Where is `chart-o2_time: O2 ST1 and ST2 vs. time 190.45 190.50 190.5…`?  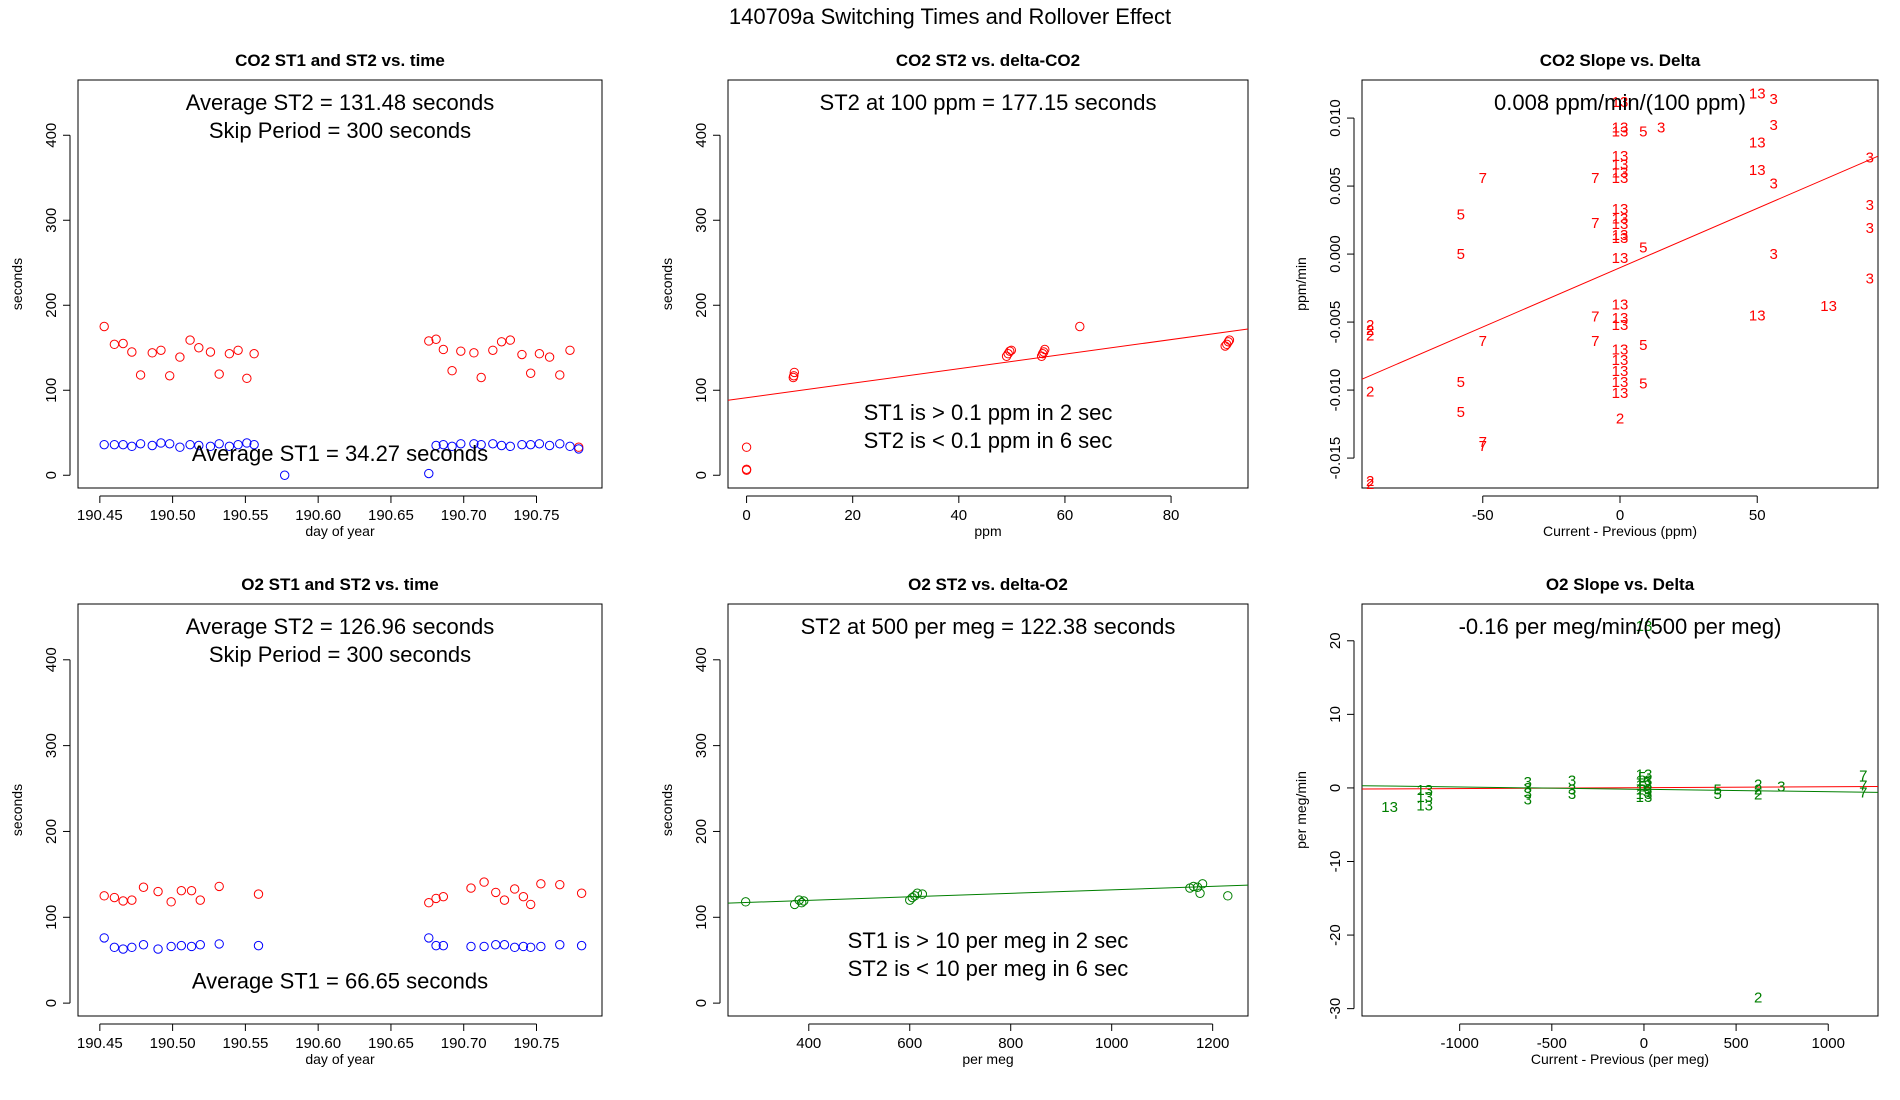
chart-o2_time: O2 ST1 and ST2 vs. time 190.45 190.50 190.5… is located at coordinates (306, 821).